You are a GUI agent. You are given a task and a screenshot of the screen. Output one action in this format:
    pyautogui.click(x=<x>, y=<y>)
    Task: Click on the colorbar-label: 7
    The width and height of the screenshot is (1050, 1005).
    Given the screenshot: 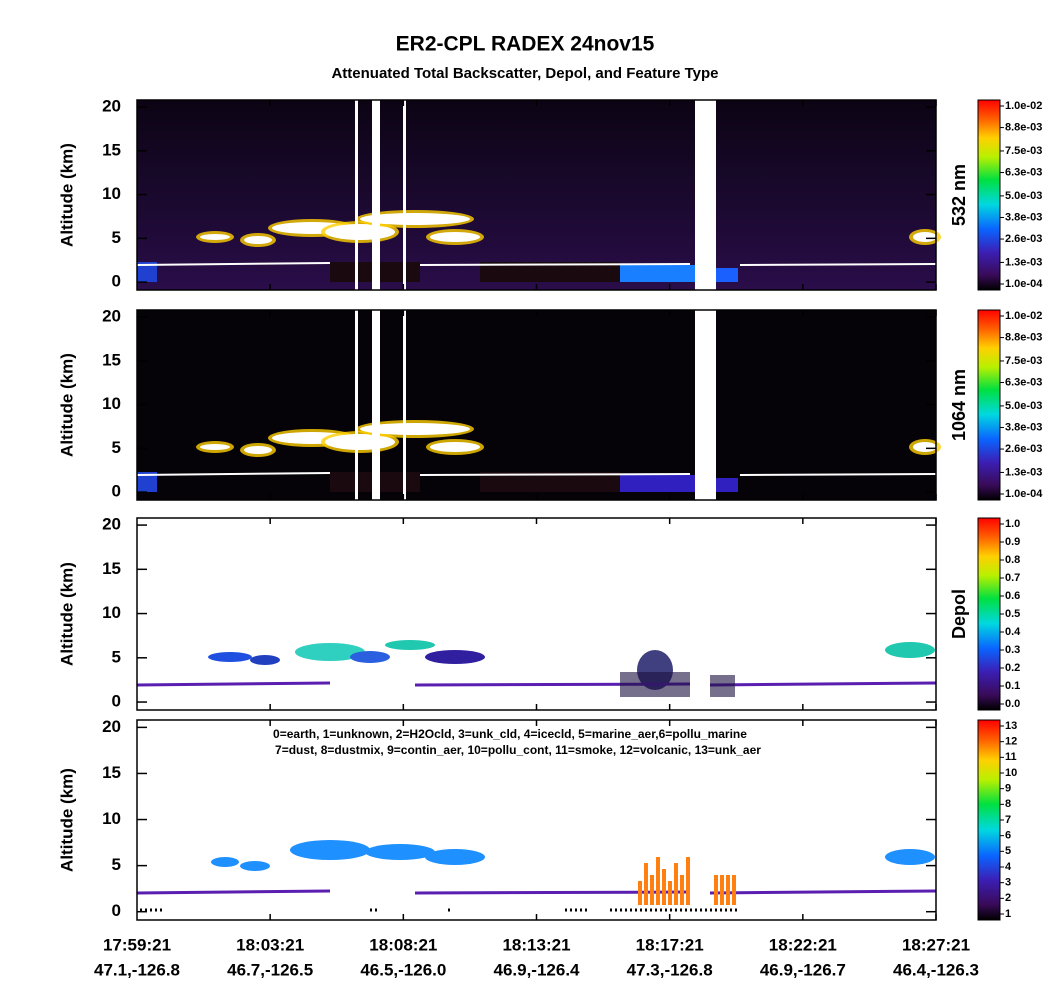 What is the action you would take?
    pyautogui.click(x=1008, y=820)
    